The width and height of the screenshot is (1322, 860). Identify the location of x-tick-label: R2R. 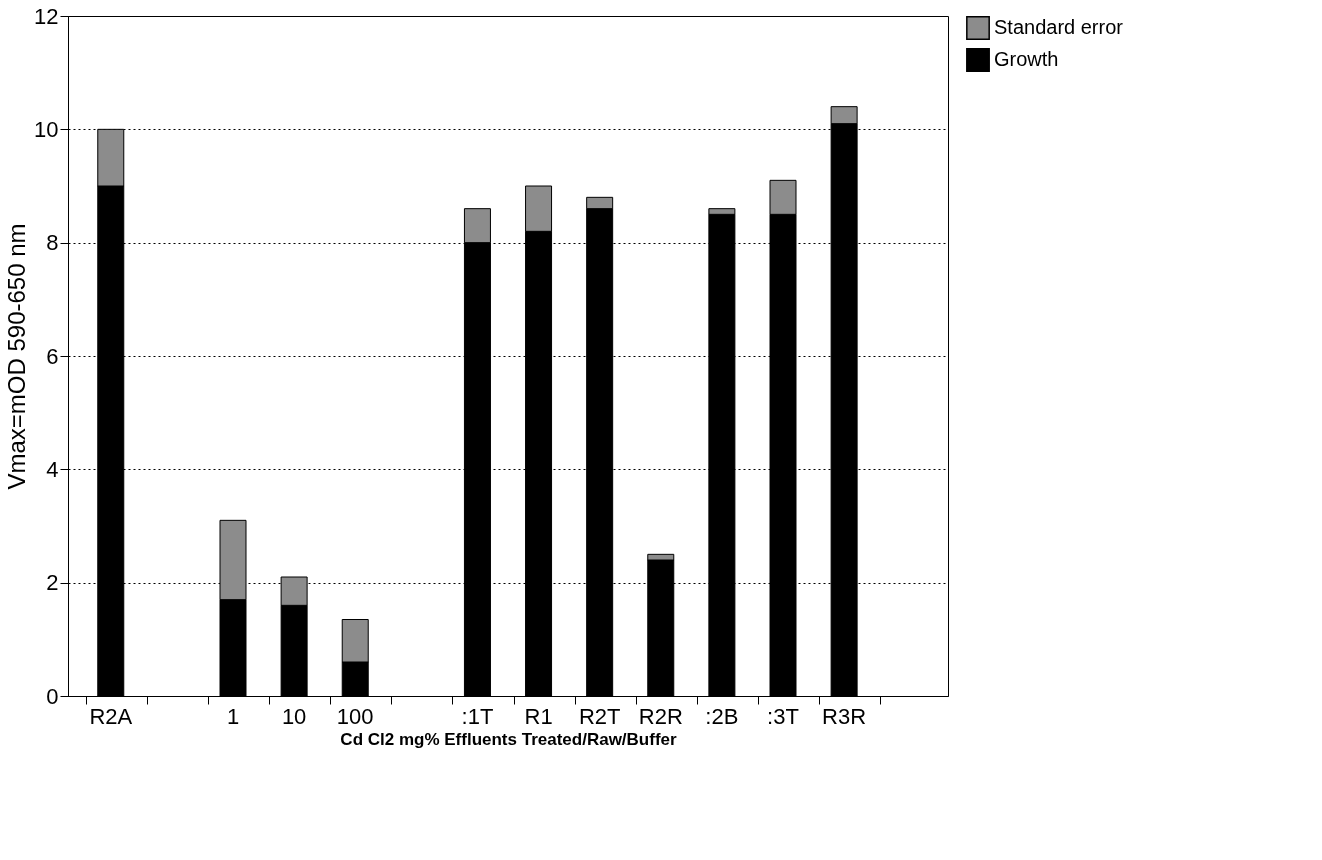
(660, 716).